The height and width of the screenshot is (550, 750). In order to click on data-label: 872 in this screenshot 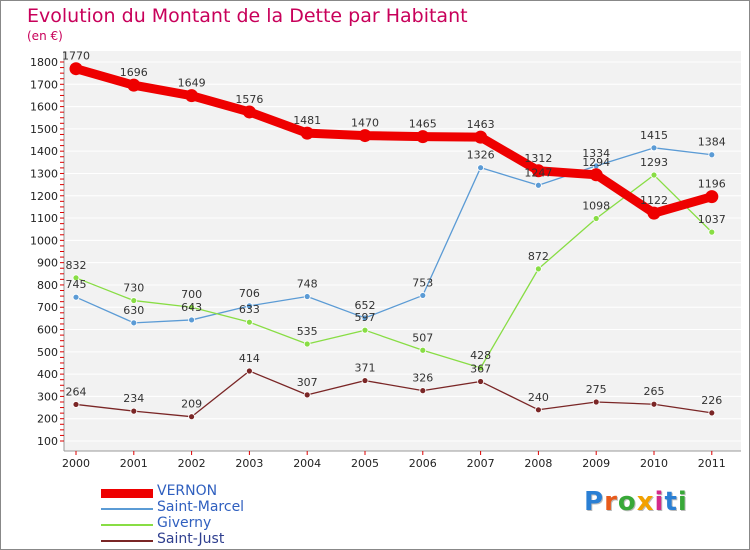, I will do `click(538, 256)`.